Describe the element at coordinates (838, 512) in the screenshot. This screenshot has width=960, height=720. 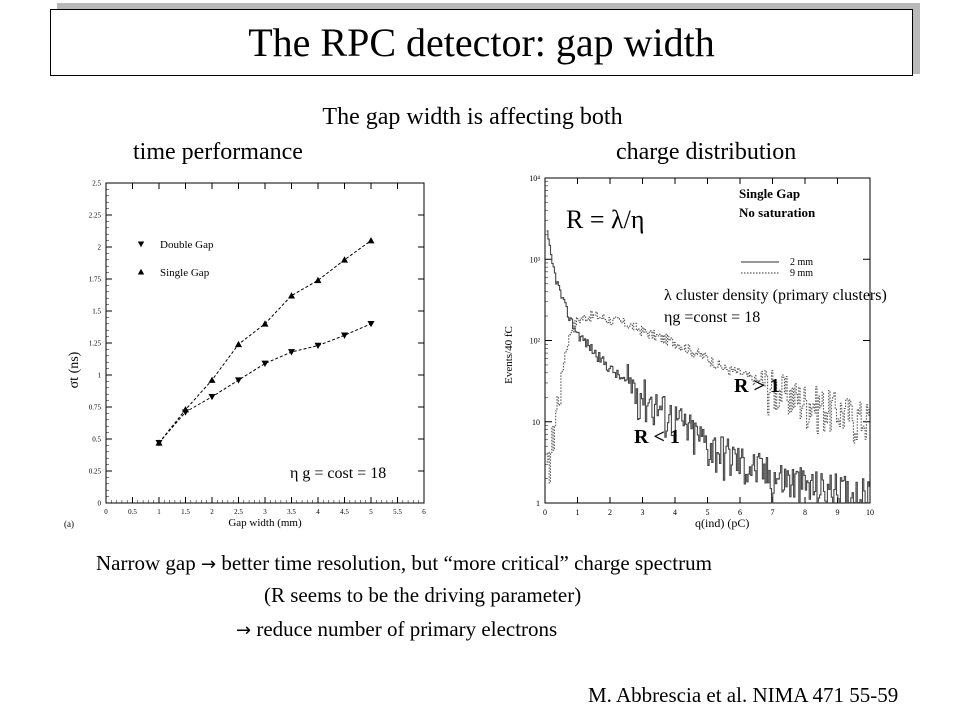
I see `x-tick-label: 9` at that location.